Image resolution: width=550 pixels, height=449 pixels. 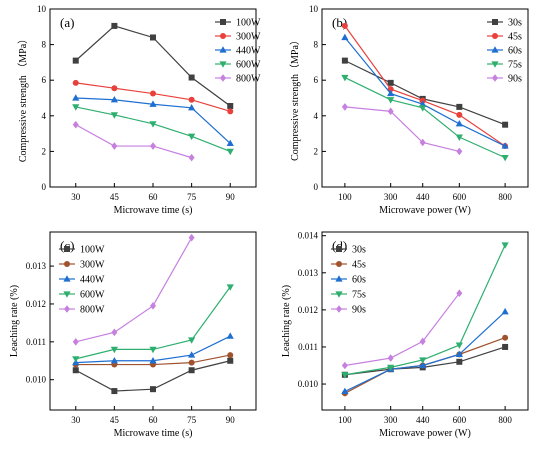 What do you see at coordinates (153, 210) in the screenshot?
I see `x-axis-title: Microwave time (s)` at bounding box center [153, 210].